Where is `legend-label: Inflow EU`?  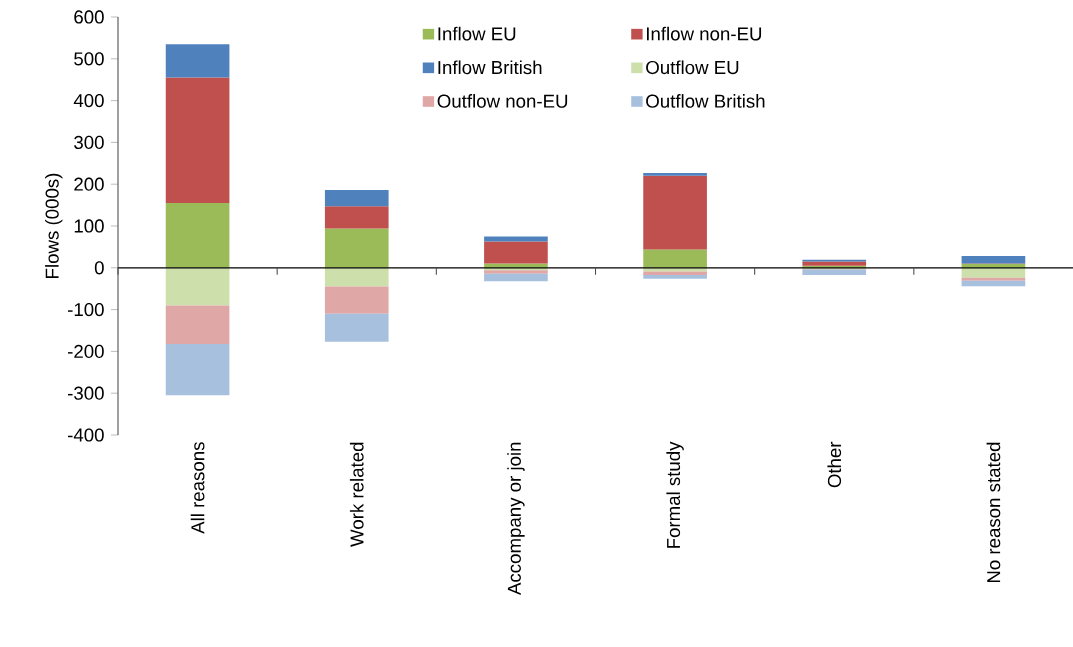 legend-label: Inflow EU is located at coordinates (477, 33).